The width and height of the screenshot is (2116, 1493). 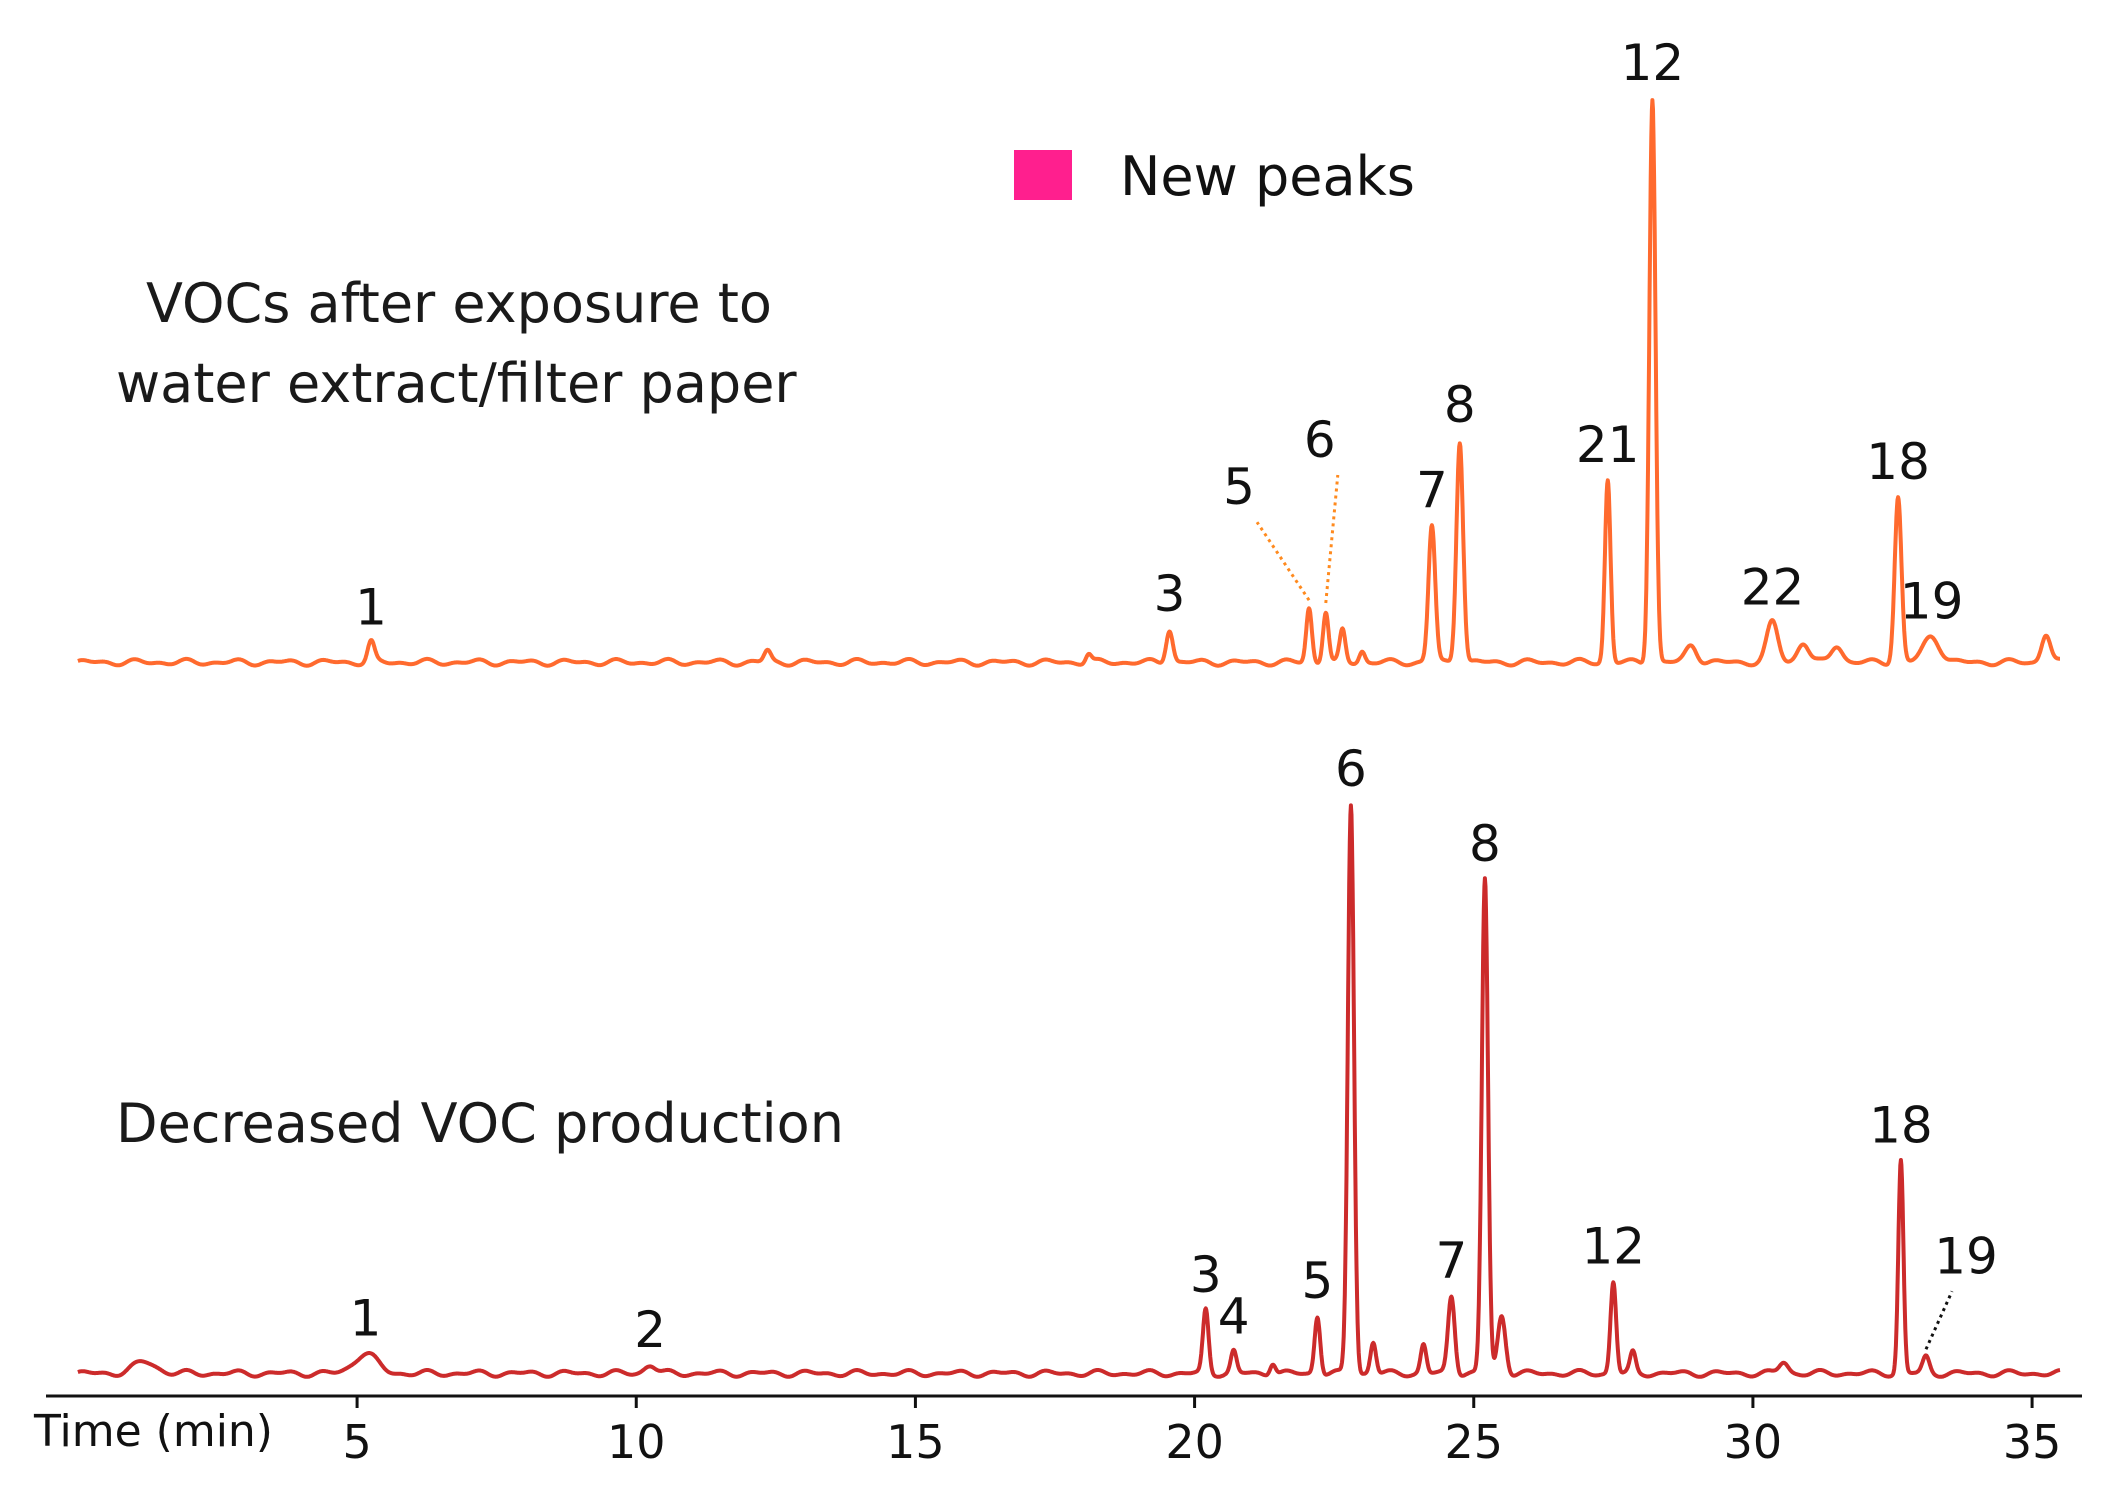 What do you see at coordinates (1773, 587) in the screenshot?
I see `peak-label-top-22: 22` at bounding box center [1773, 587].